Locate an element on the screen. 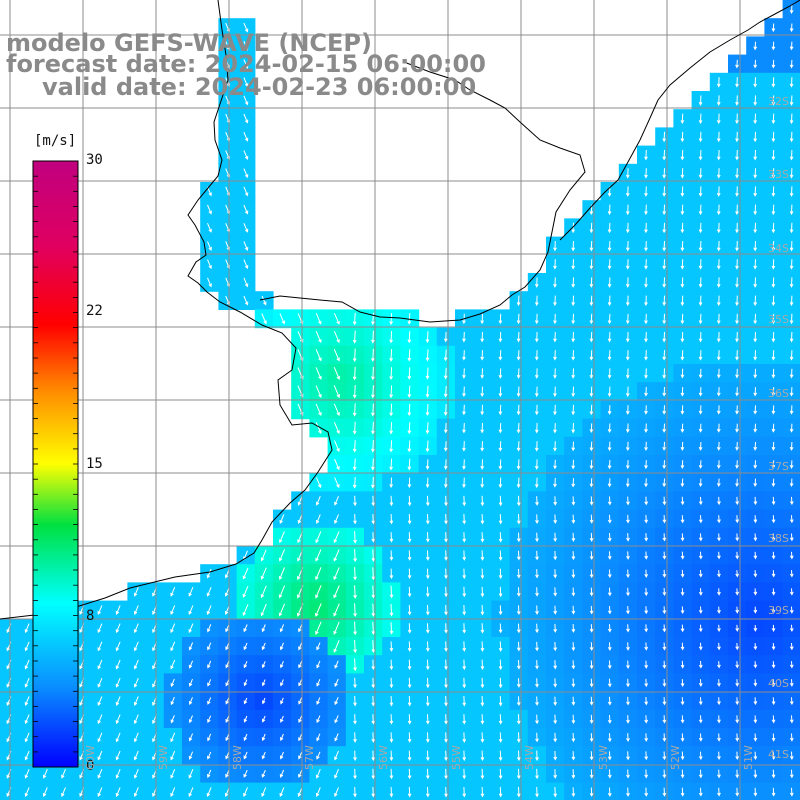  lat-label: 41S is located at coordinates (778, 754).